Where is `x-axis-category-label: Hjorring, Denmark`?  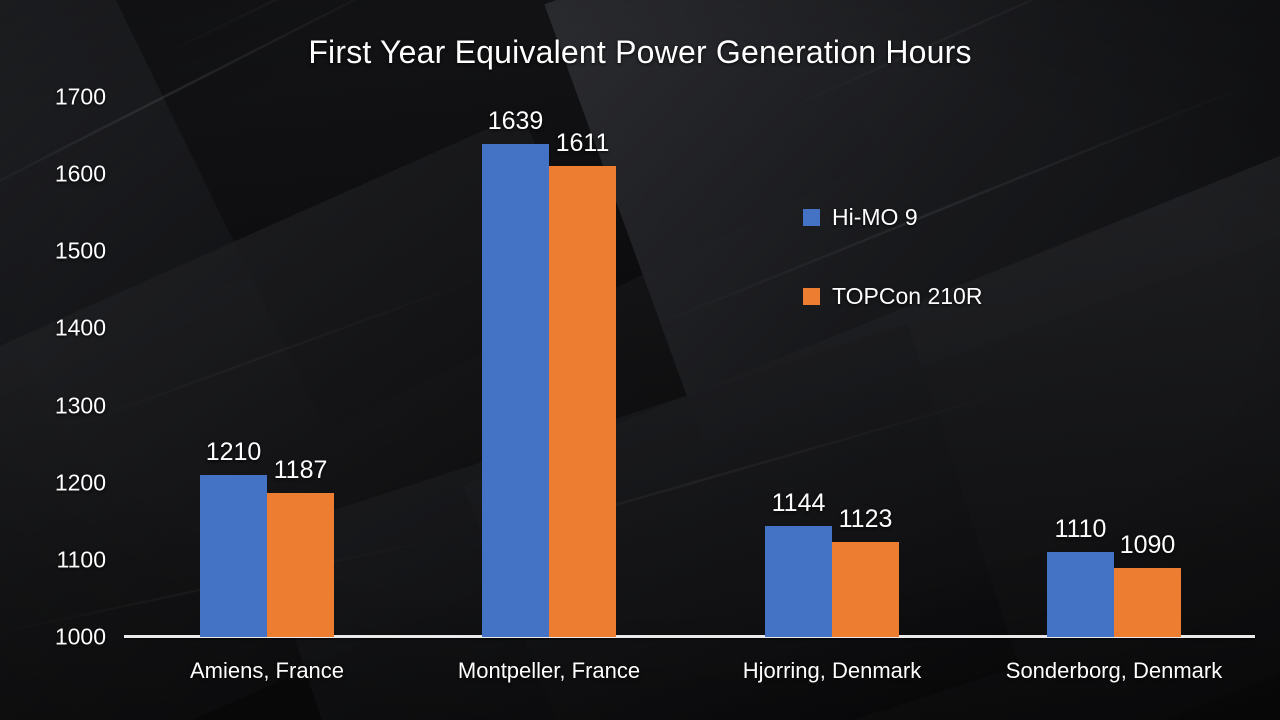
x-axis-category-label: Hjorring, Denmark is located at coordinates (832, 670).